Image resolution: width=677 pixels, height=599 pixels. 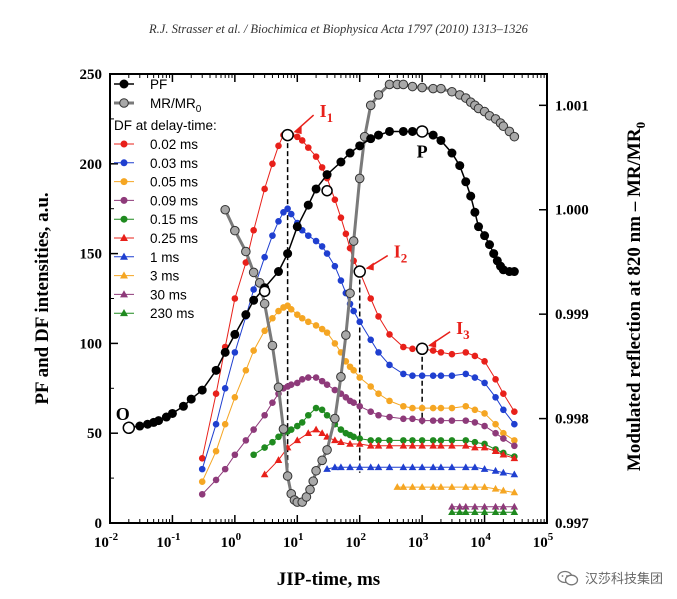 I want to click on x-axis-label: JIP-time, ms, so click(x=328, y=579).